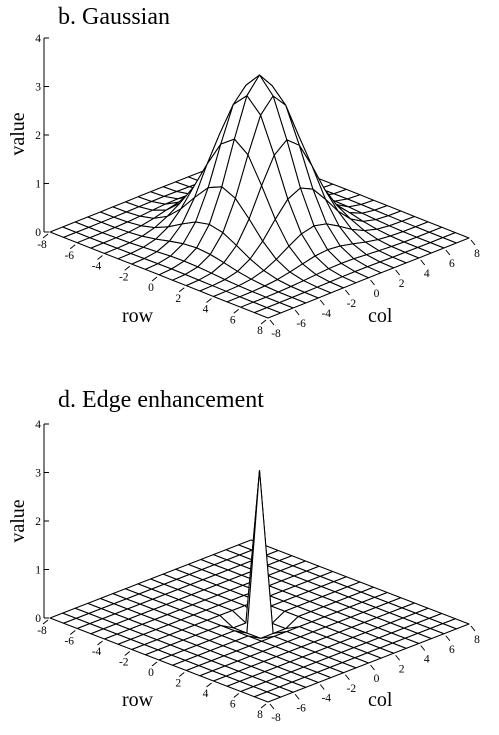 The image size is (499, 735). Describe the element at coordinates (161, 400) in the screenshot. I see `chart-title-edge: d. Edge enhancement` at that location.